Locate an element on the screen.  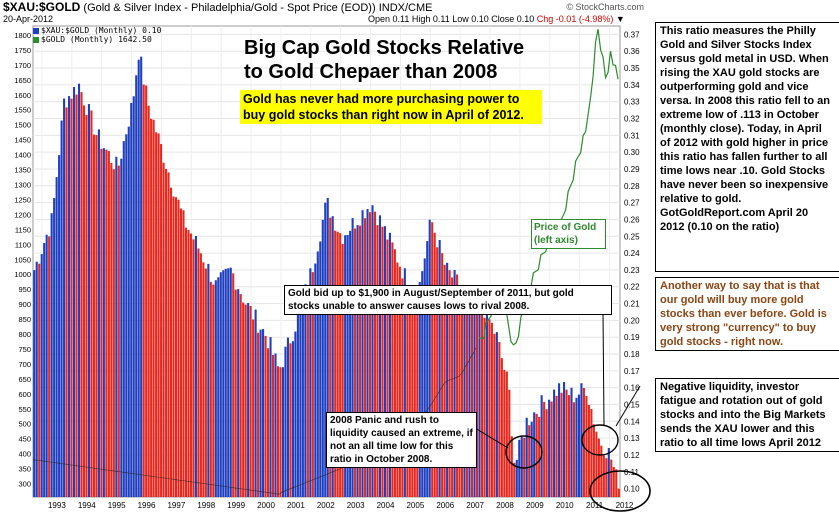
y-left-tick-label: 300 is located at coordinates (24, 484).